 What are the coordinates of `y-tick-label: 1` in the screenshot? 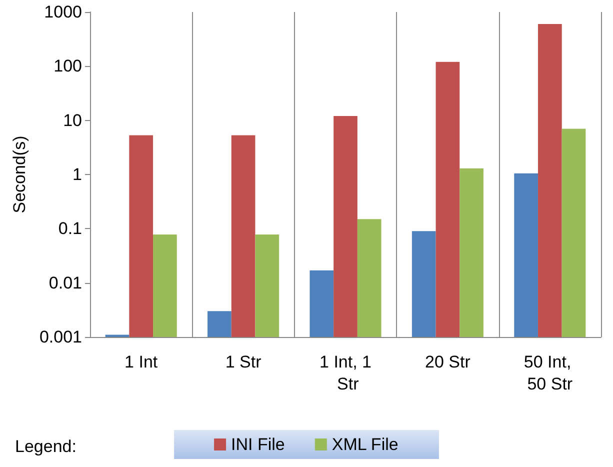 It's located at (77, 174).